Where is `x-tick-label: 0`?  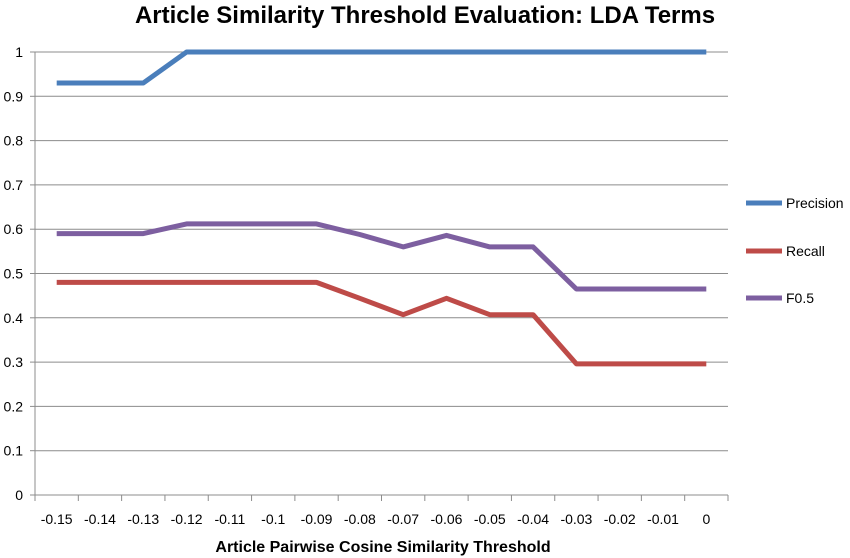 x-tick-label: 0 is located at coordinates (706, 519).